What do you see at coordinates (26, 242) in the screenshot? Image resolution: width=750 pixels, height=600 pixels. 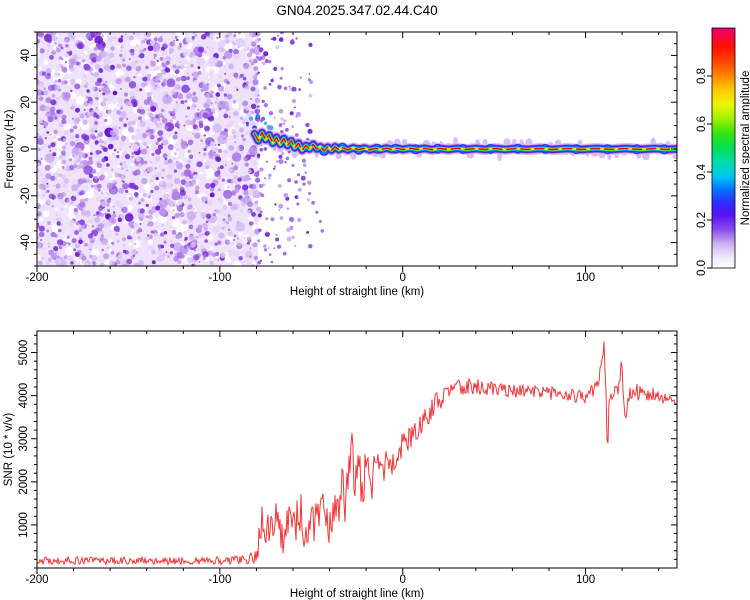 I see `svg-text: -40` at bounding box center [26, 242].